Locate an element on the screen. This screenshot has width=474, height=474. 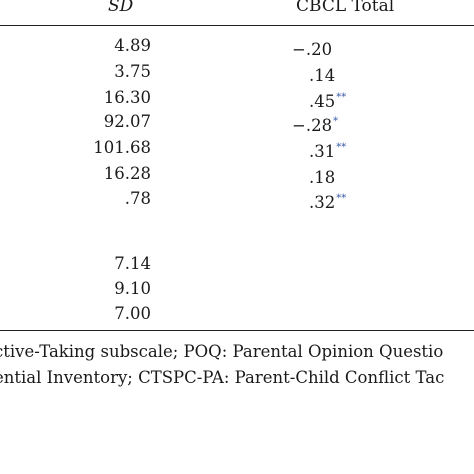
cbcl-cell: .14 is located at coordinates (322, 75).